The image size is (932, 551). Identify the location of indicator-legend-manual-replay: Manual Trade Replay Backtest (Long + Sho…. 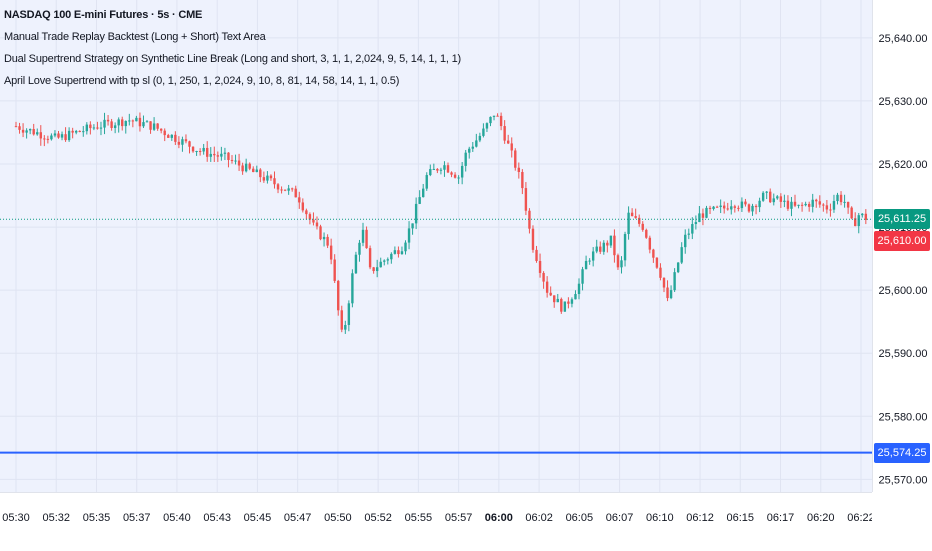
(135, 37).